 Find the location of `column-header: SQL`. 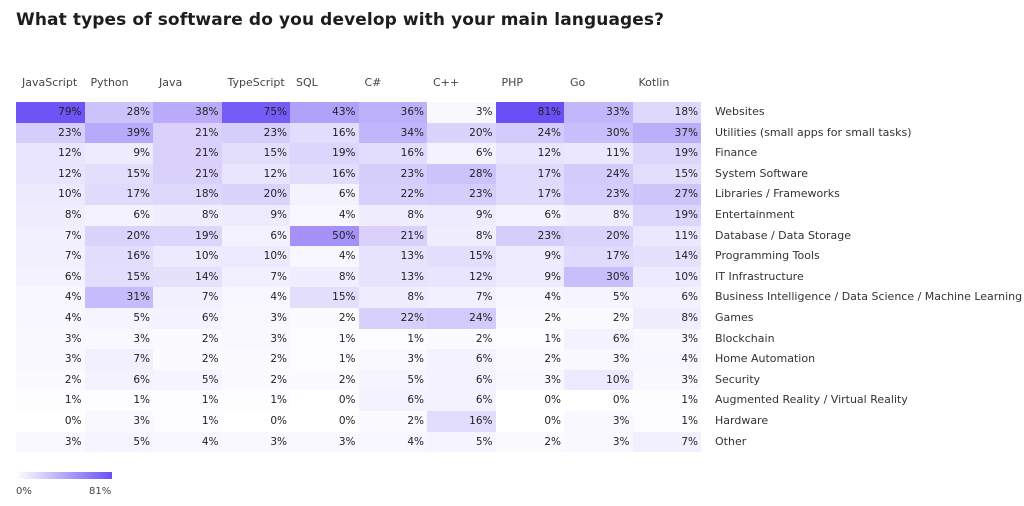

column-header: SQL is located at coordinates (307, 82).